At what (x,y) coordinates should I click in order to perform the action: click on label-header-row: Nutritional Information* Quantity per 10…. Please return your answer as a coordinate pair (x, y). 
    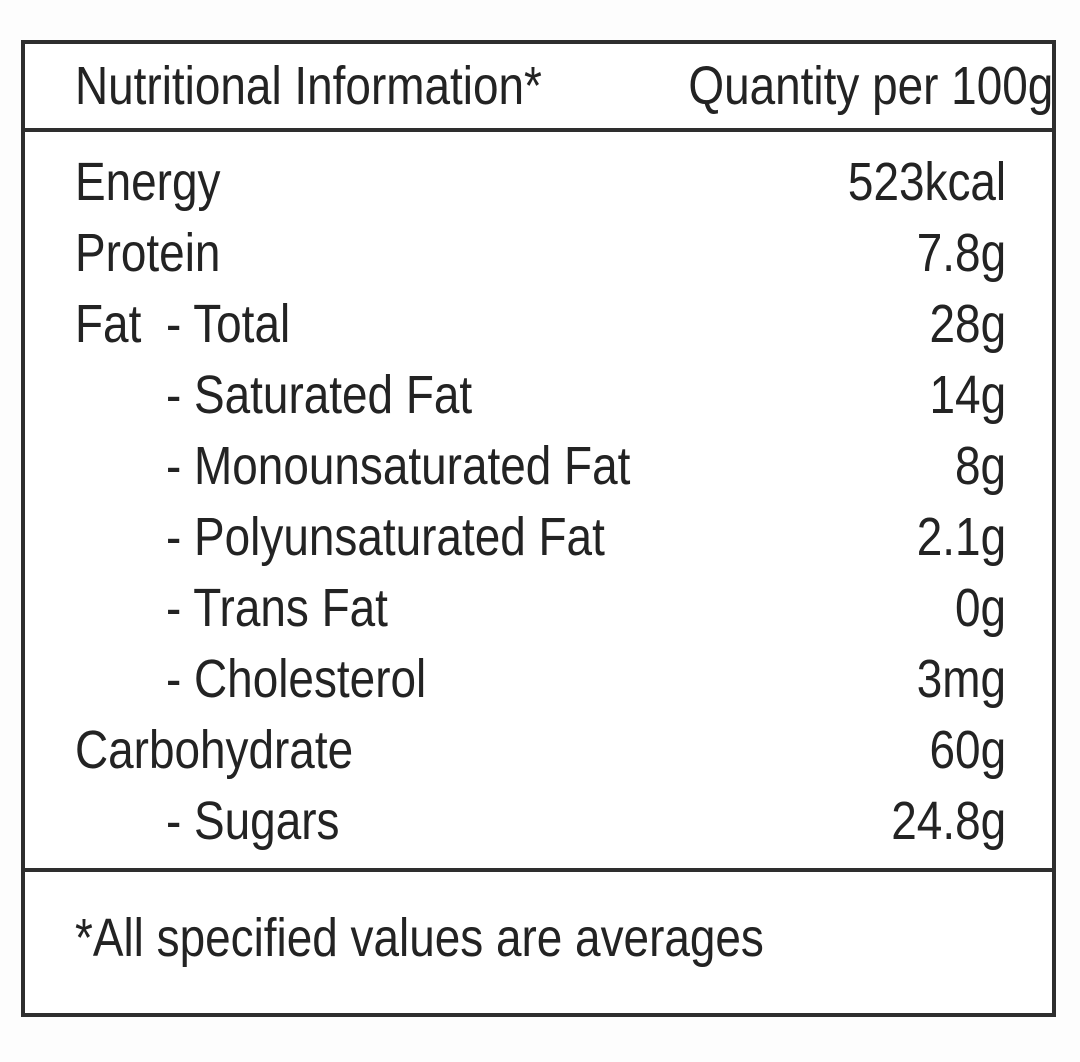
    Looking at the image, I should click on (539, 86).